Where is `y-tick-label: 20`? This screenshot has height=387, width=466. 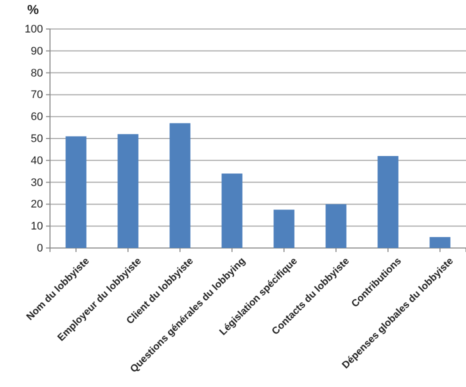 y-tick-label: 20 is located at coordinates (36, 204).